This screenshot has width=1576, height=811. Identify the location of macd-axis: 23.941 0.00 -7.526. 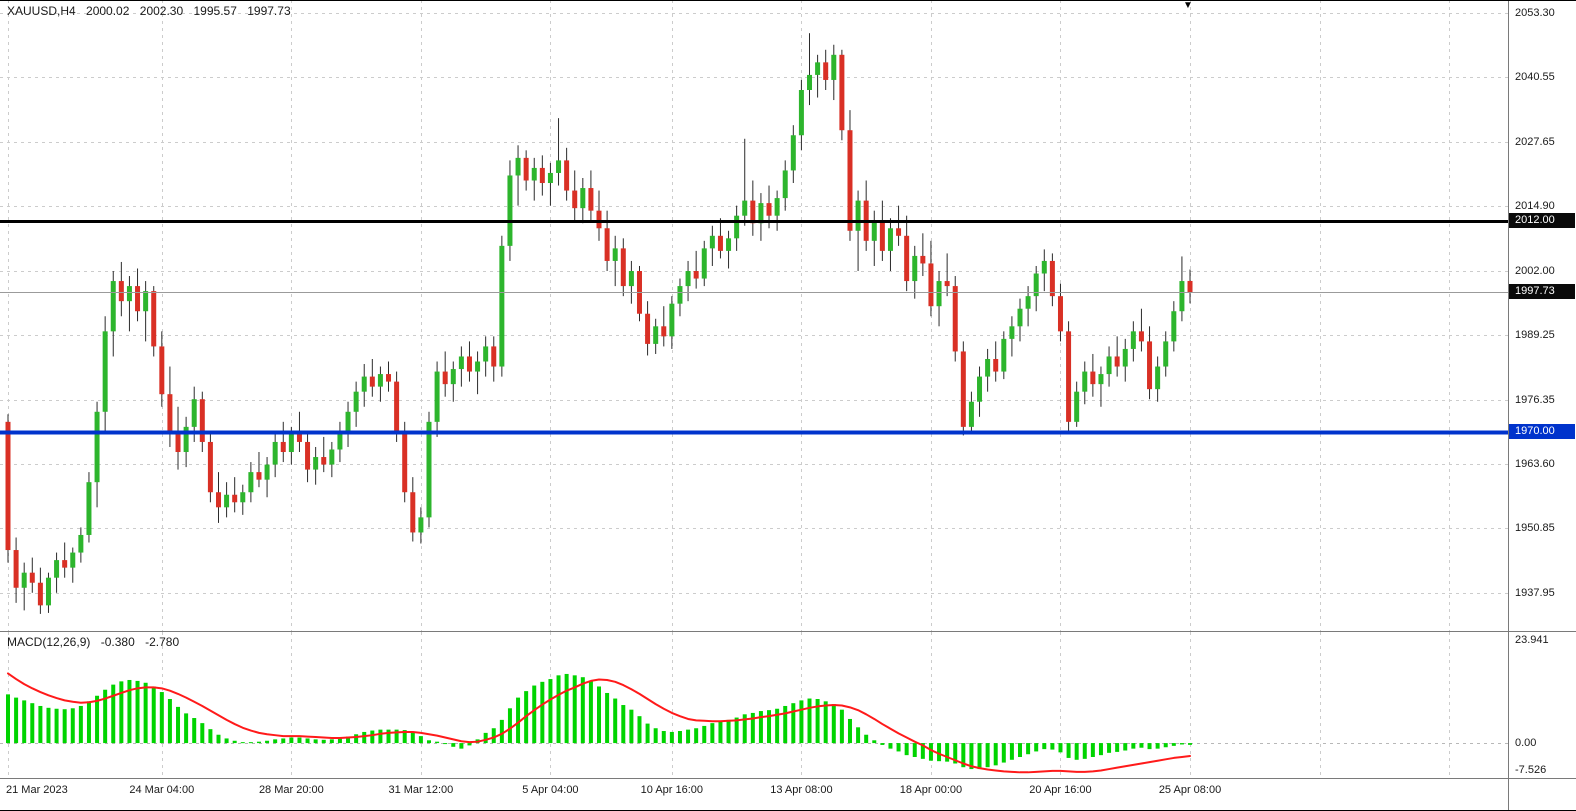
(1542, 705).